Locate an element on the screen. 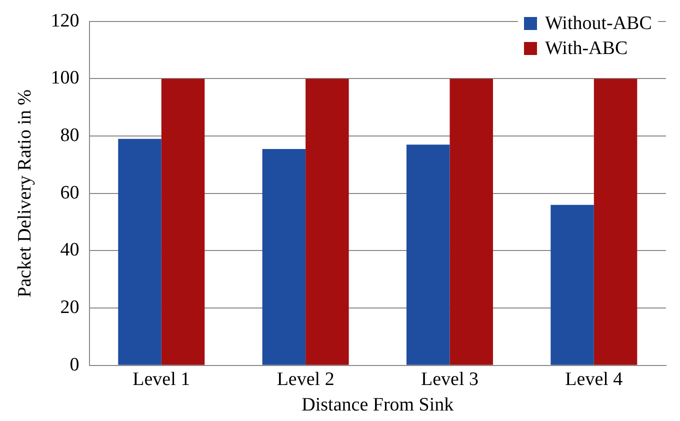 This screenshot has height=421, width=680. y-axis-title: Packet Delivery Ratio in % is located at coordinates (25, 193).